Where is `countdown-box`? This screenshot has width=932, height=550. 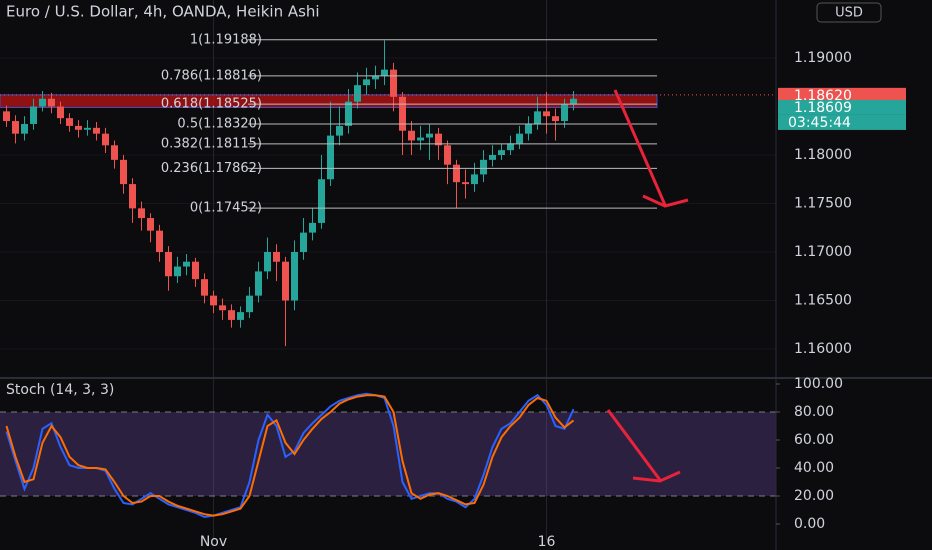
countdown-box is located at coordinates (842, 122).